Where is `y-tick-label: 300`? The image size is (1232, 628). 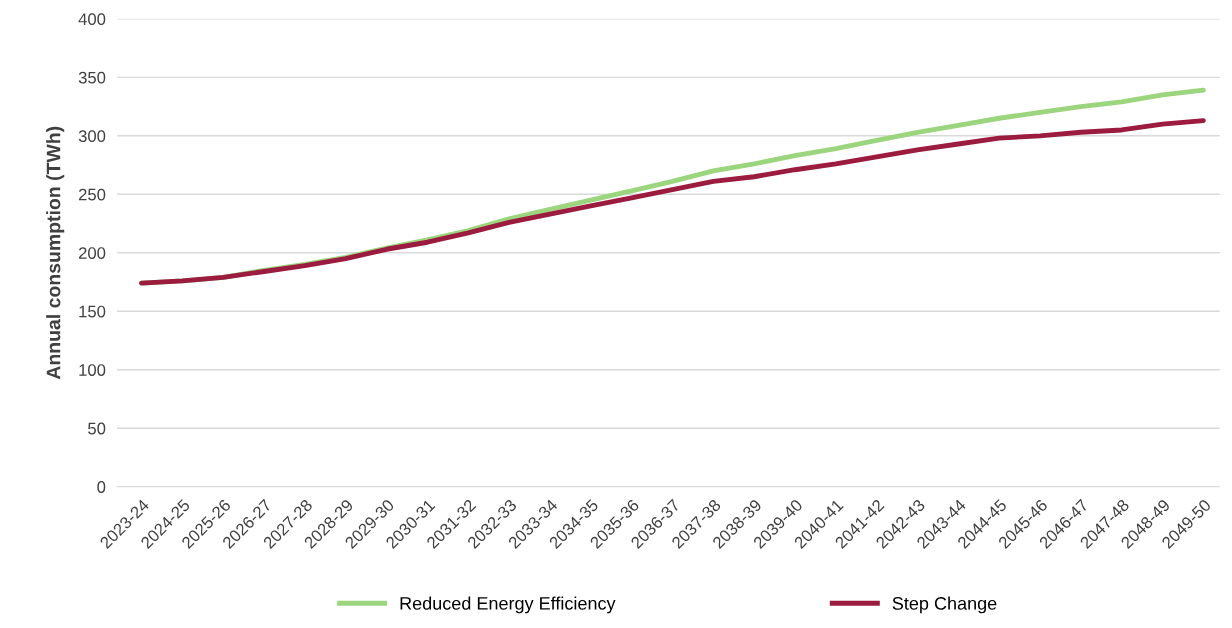 y-tick-label: 300 is located at coordinates (92, 136).